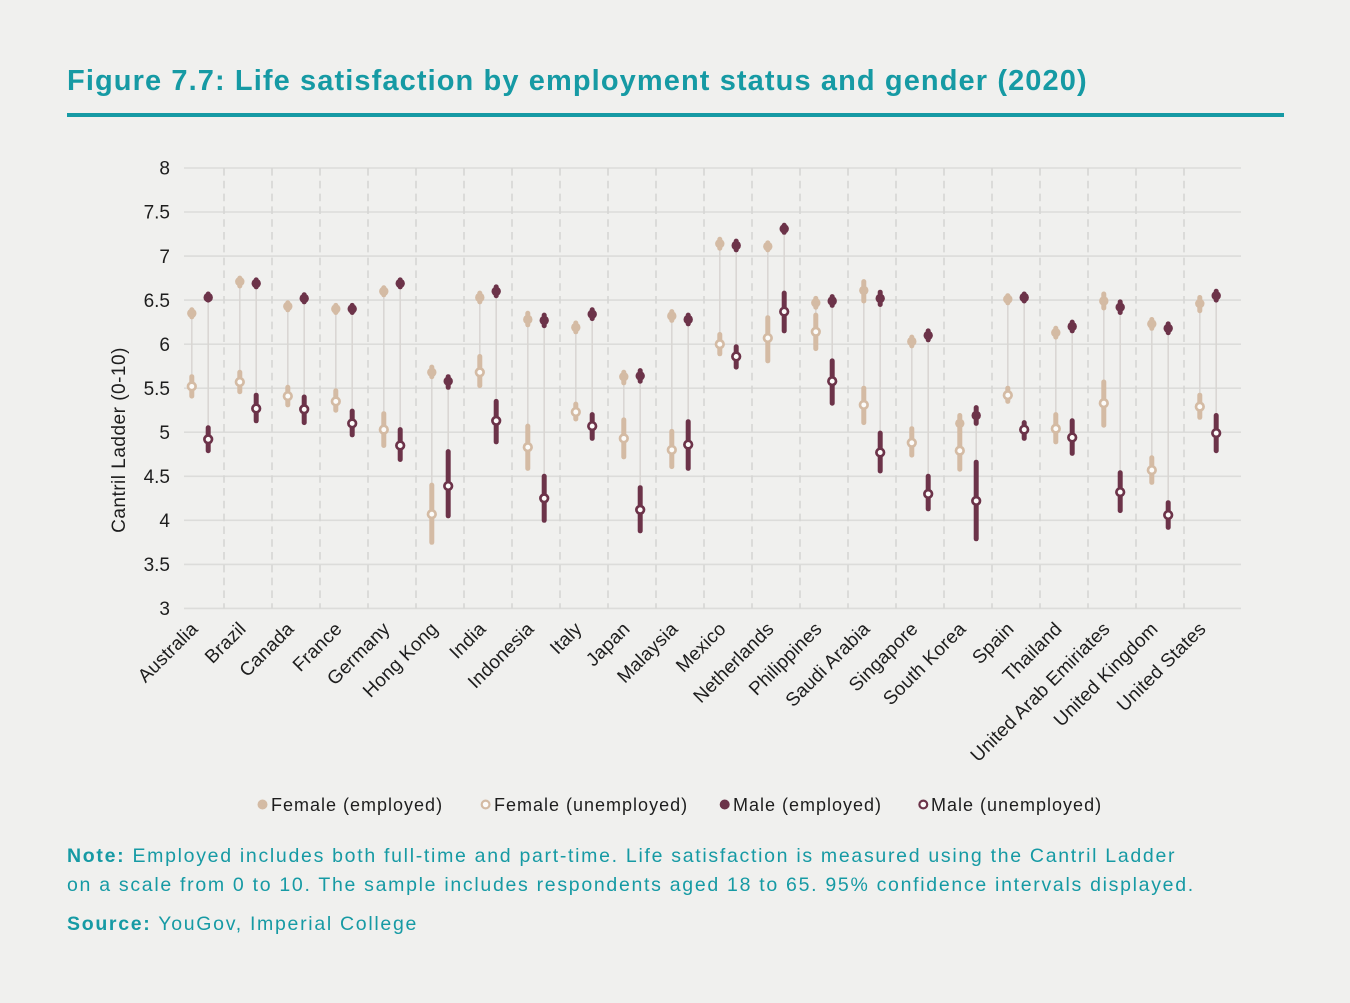  I want to click on svg-text: Female (employed), so click(357, 805).